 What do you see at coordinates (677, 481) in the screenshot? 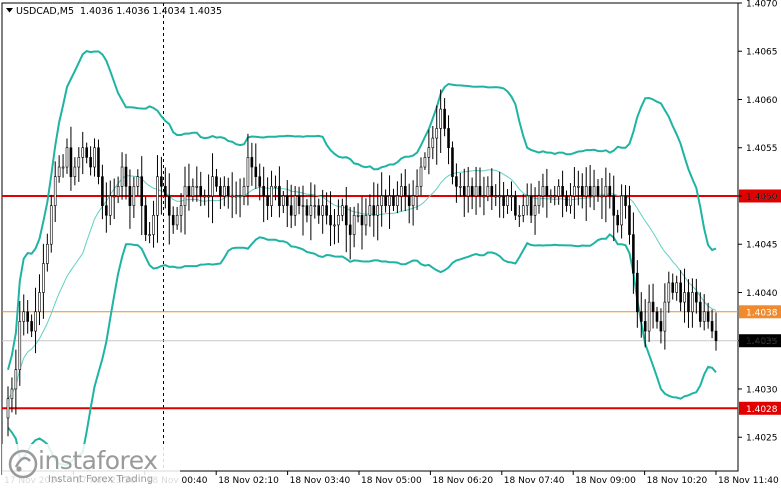
I see `x-tick-label: 18 Nov 10:20` at bounding box center [677, 481].